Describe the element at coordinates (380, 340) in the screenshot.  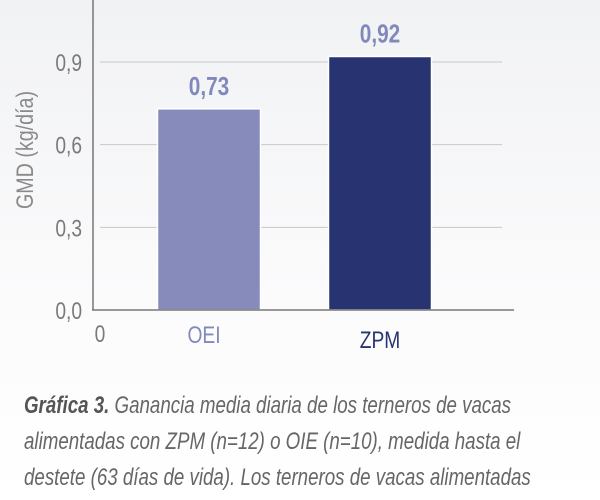
I see `x-tick-label: ZPM` at that location.